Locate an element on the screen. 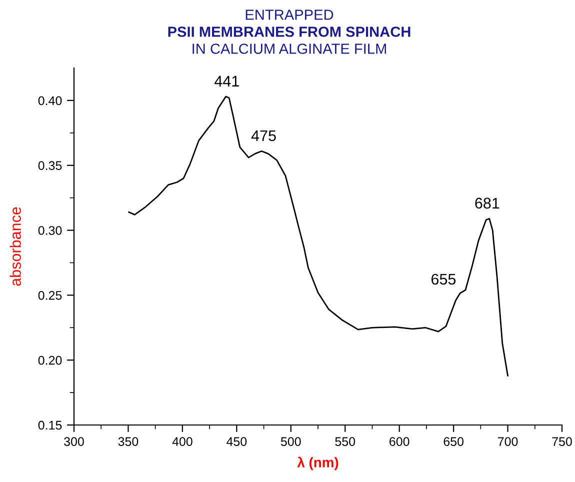 Image resolution: width=575 pixels, height=482 pixels. annotation: 655 is located at coordinates (443, 279).